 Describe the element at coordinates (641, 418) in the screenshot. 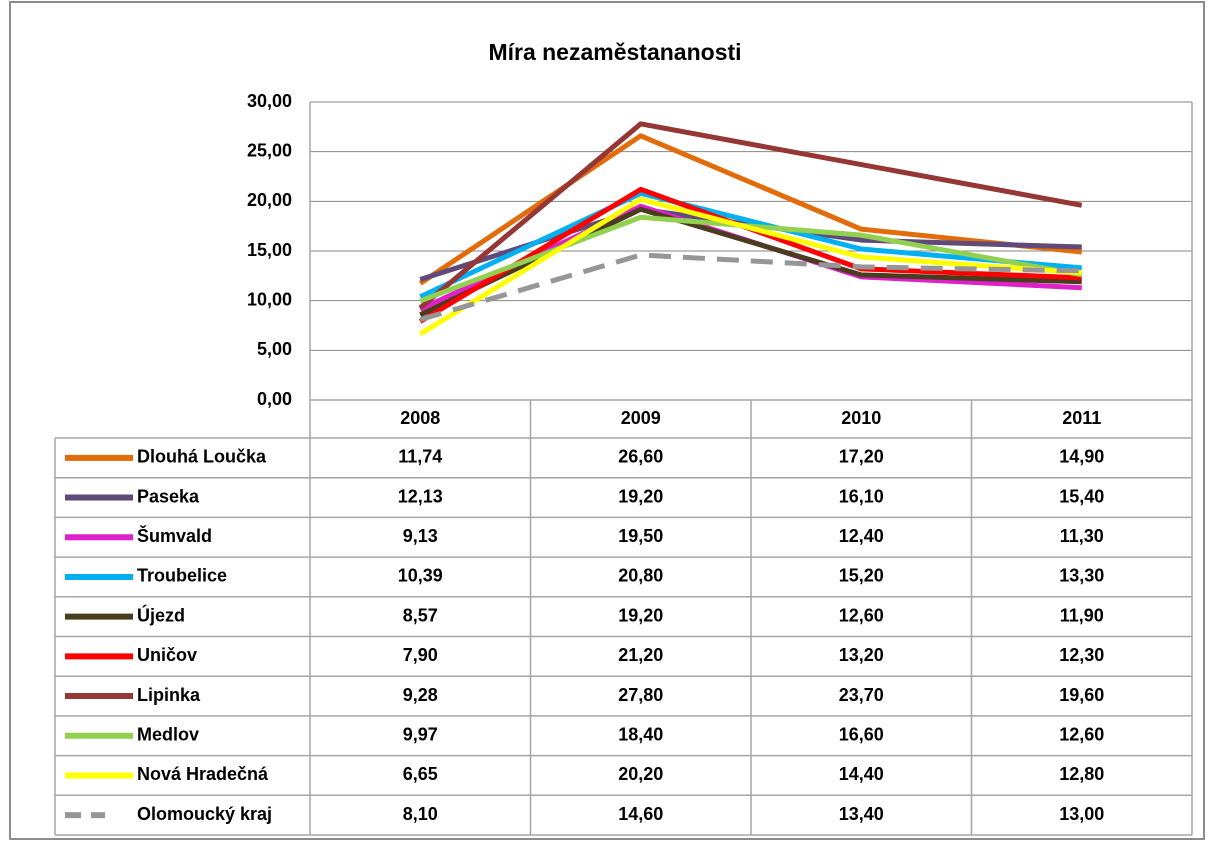

I see `x-tick-label: 2009` at that location.